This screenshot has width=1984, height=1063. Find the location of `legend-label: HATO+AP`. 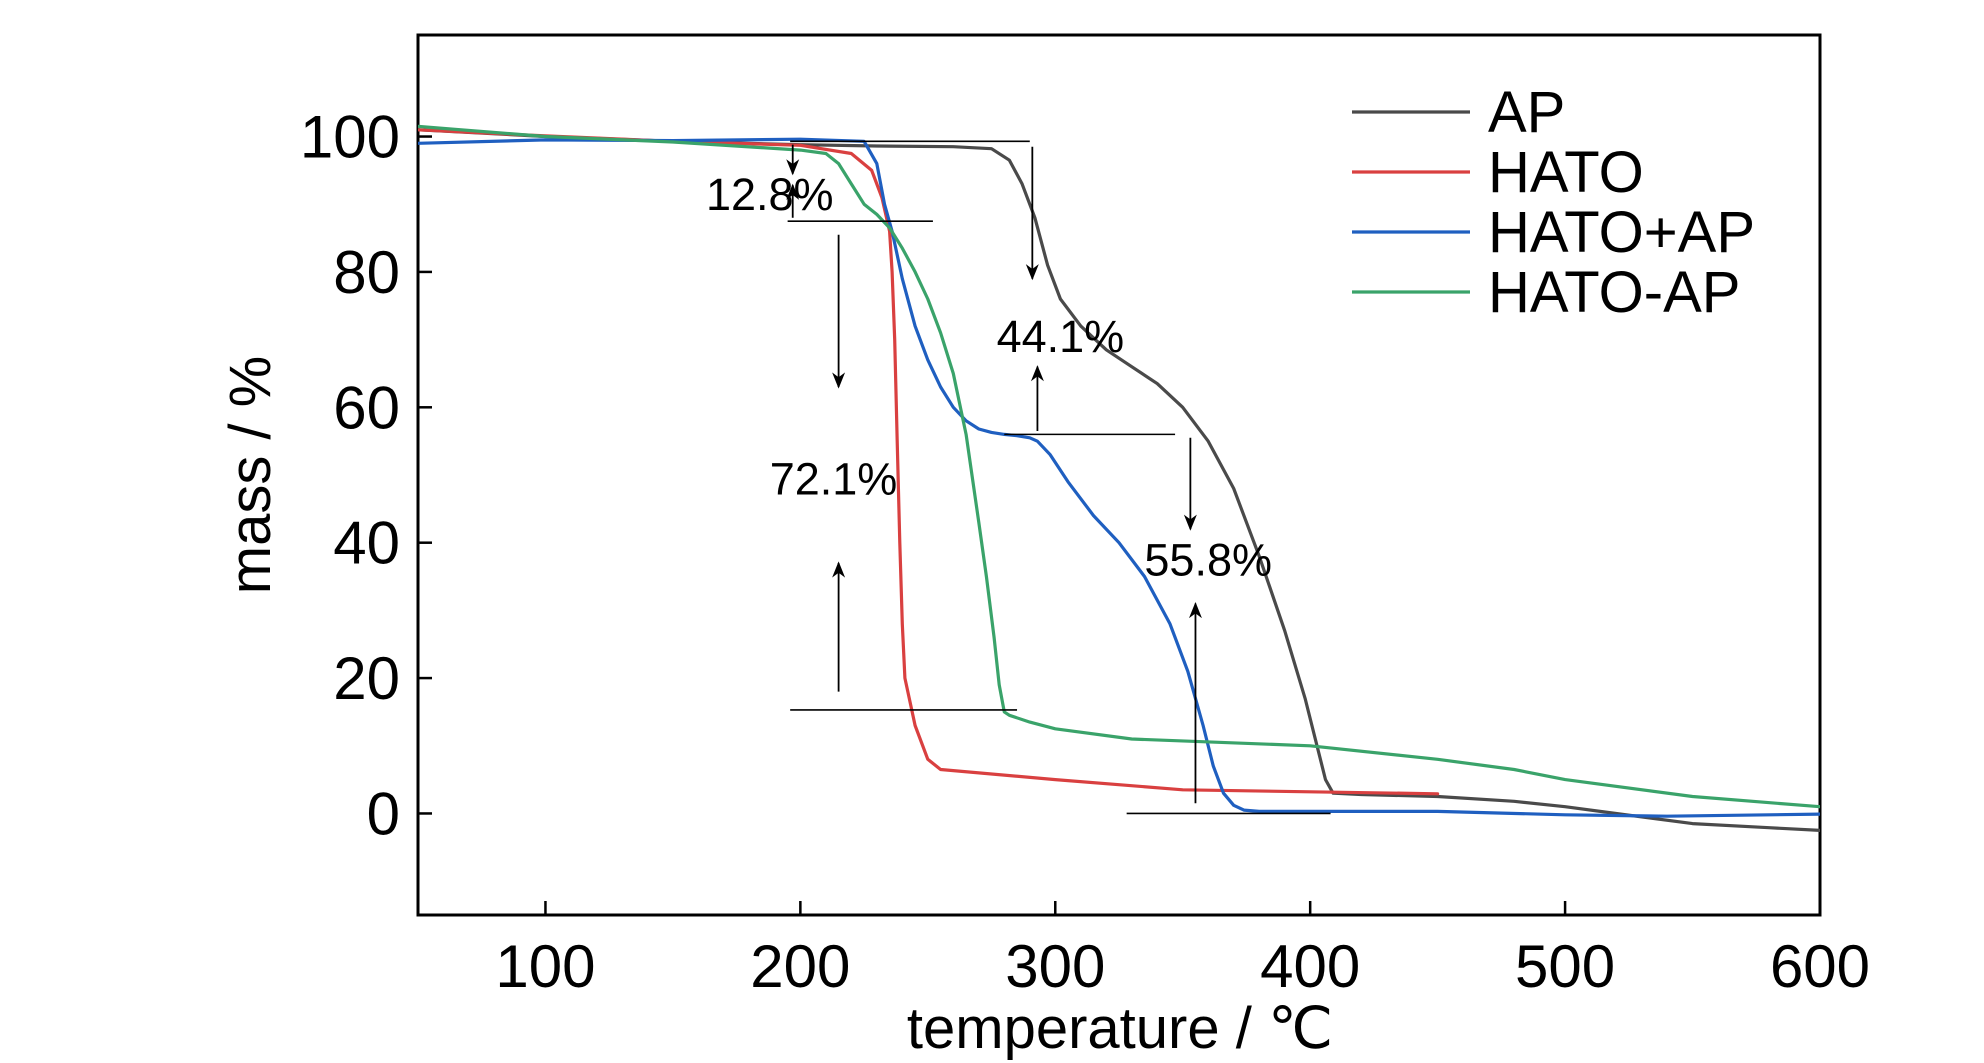

legend-label: HATO+AP is located at coordinates (1621, 232).